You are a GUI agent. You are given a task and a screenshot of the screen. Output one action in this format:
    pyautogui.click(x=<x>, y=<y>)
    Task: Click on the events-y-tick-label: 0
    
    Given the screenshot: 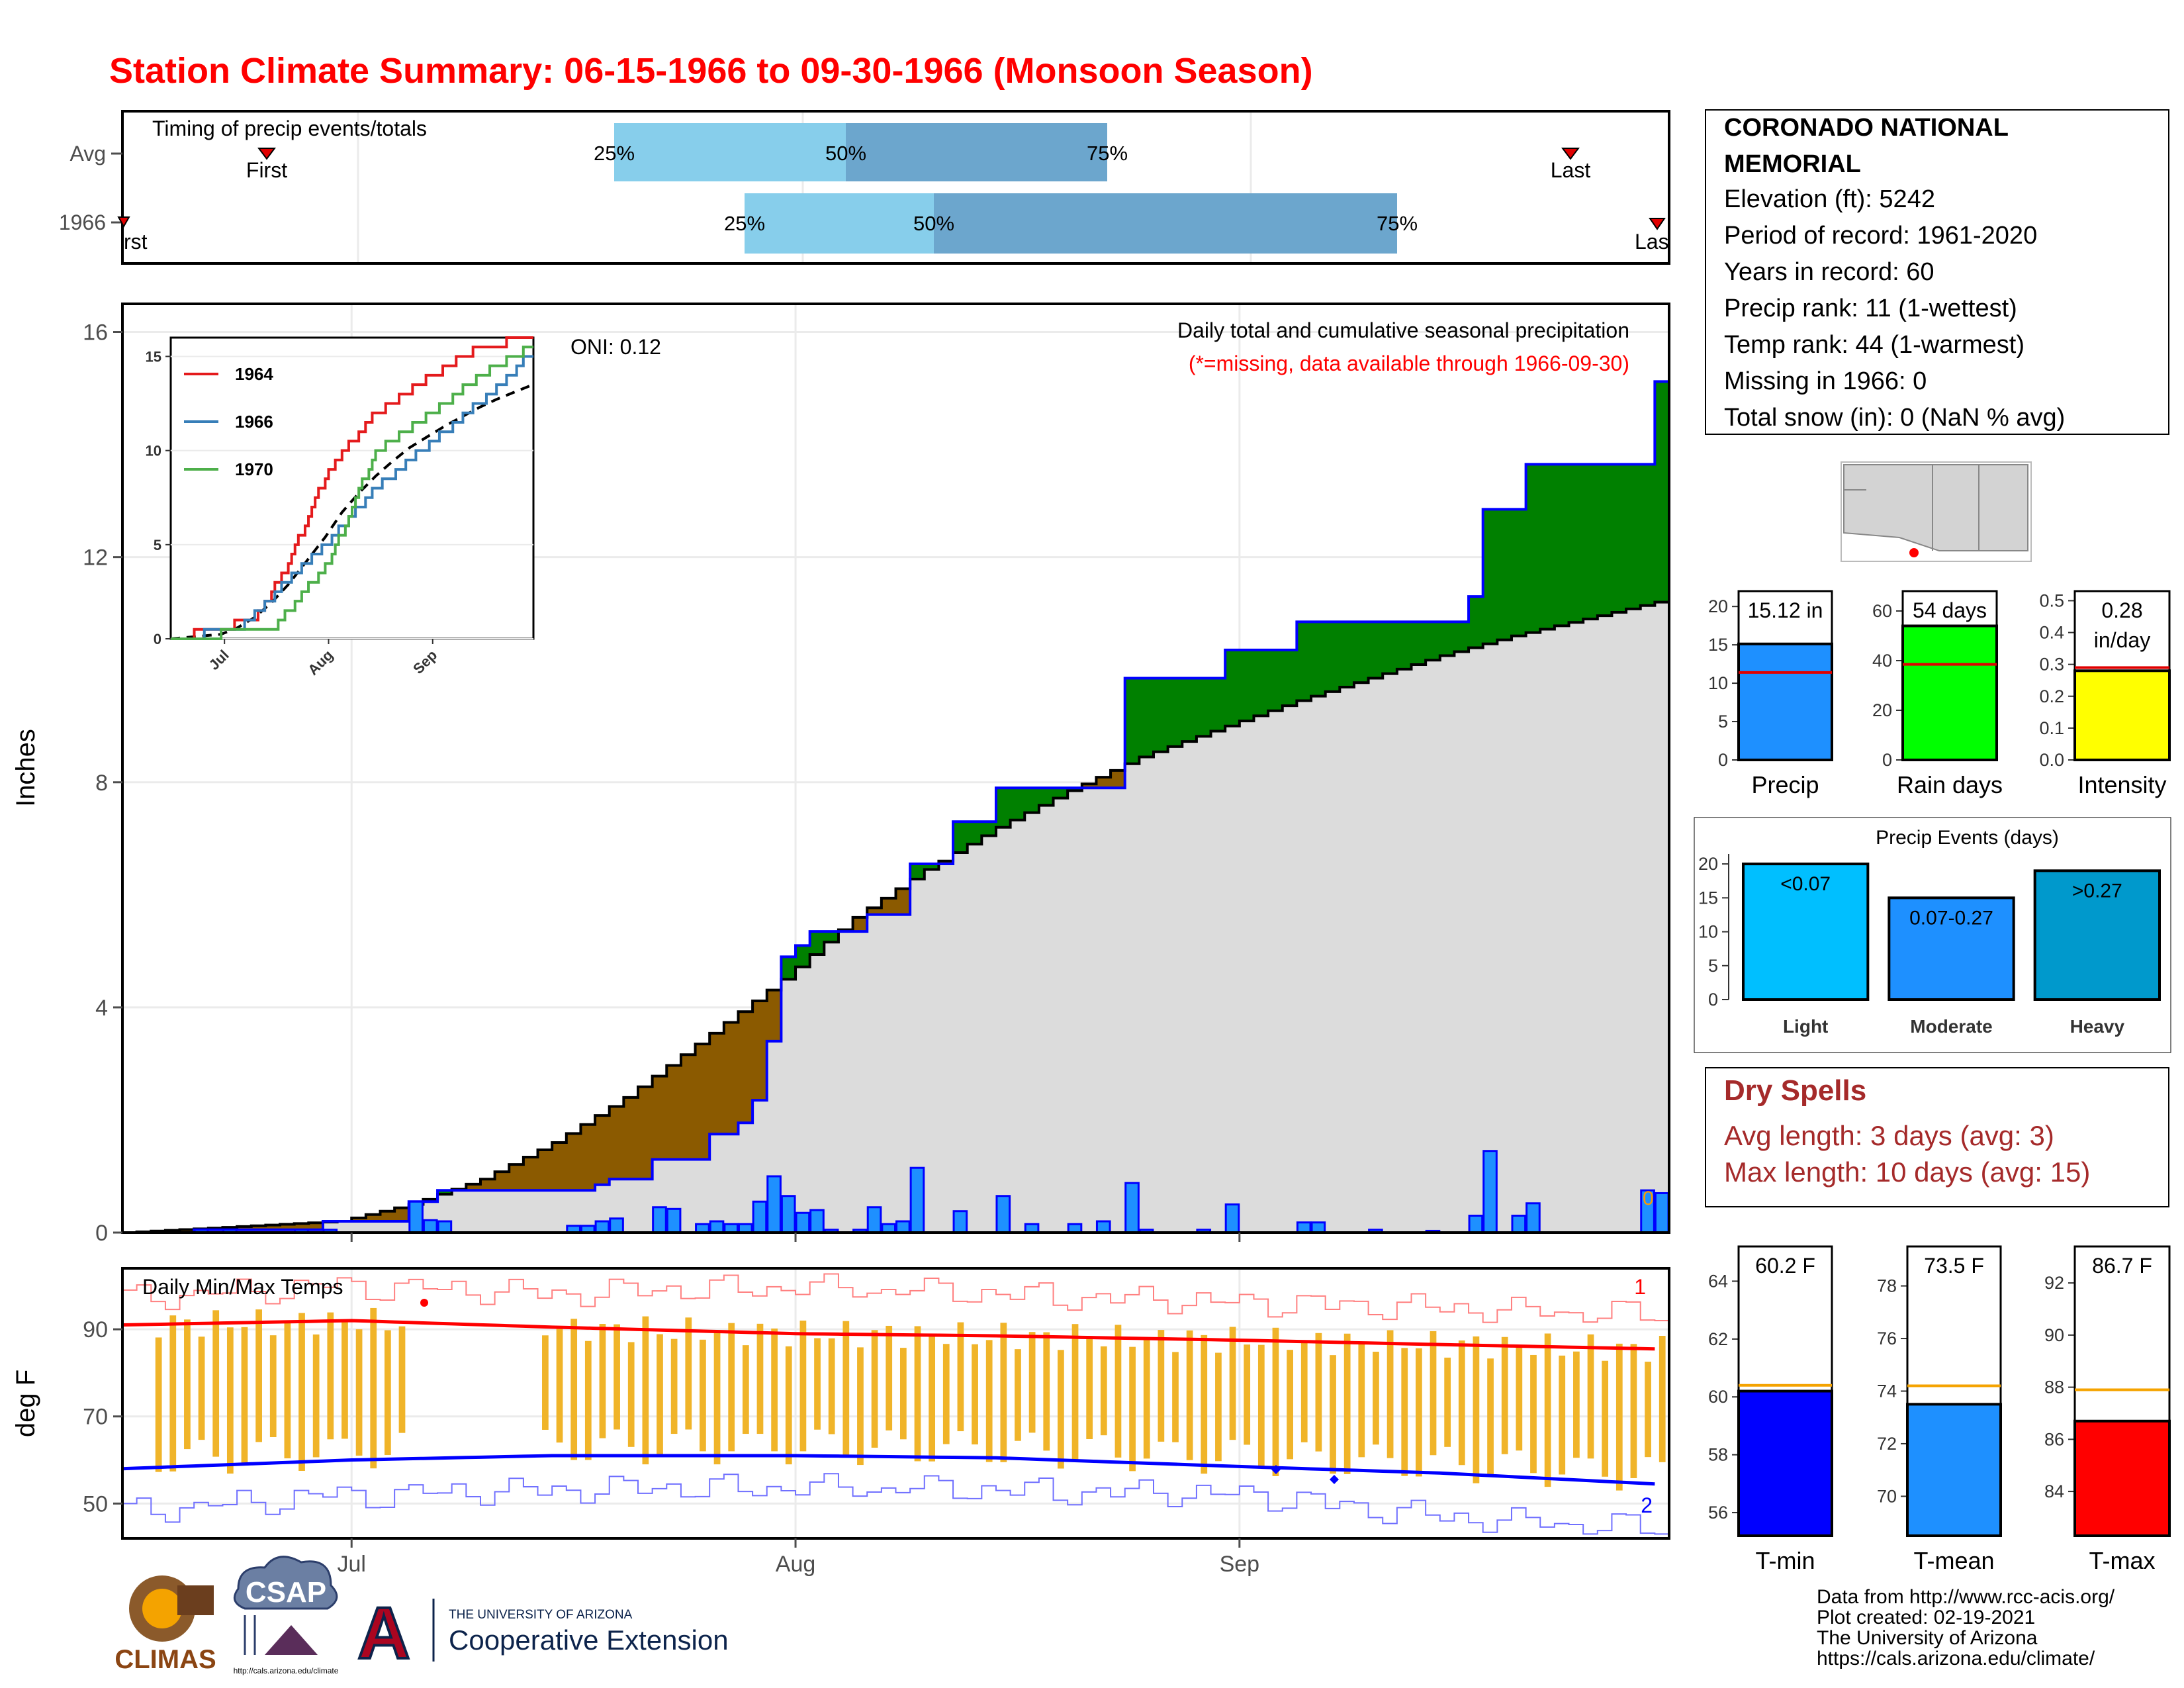 What is the action you would take?
    pyautogui.click(x=1713, y=999)
    